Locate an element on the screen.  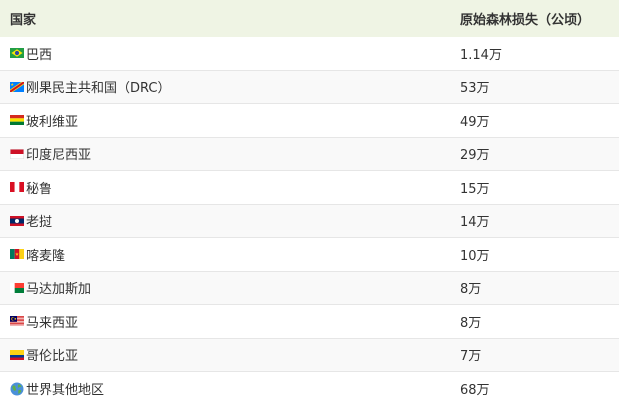
loss-value: 49万 is located at coordinates (475, 122).